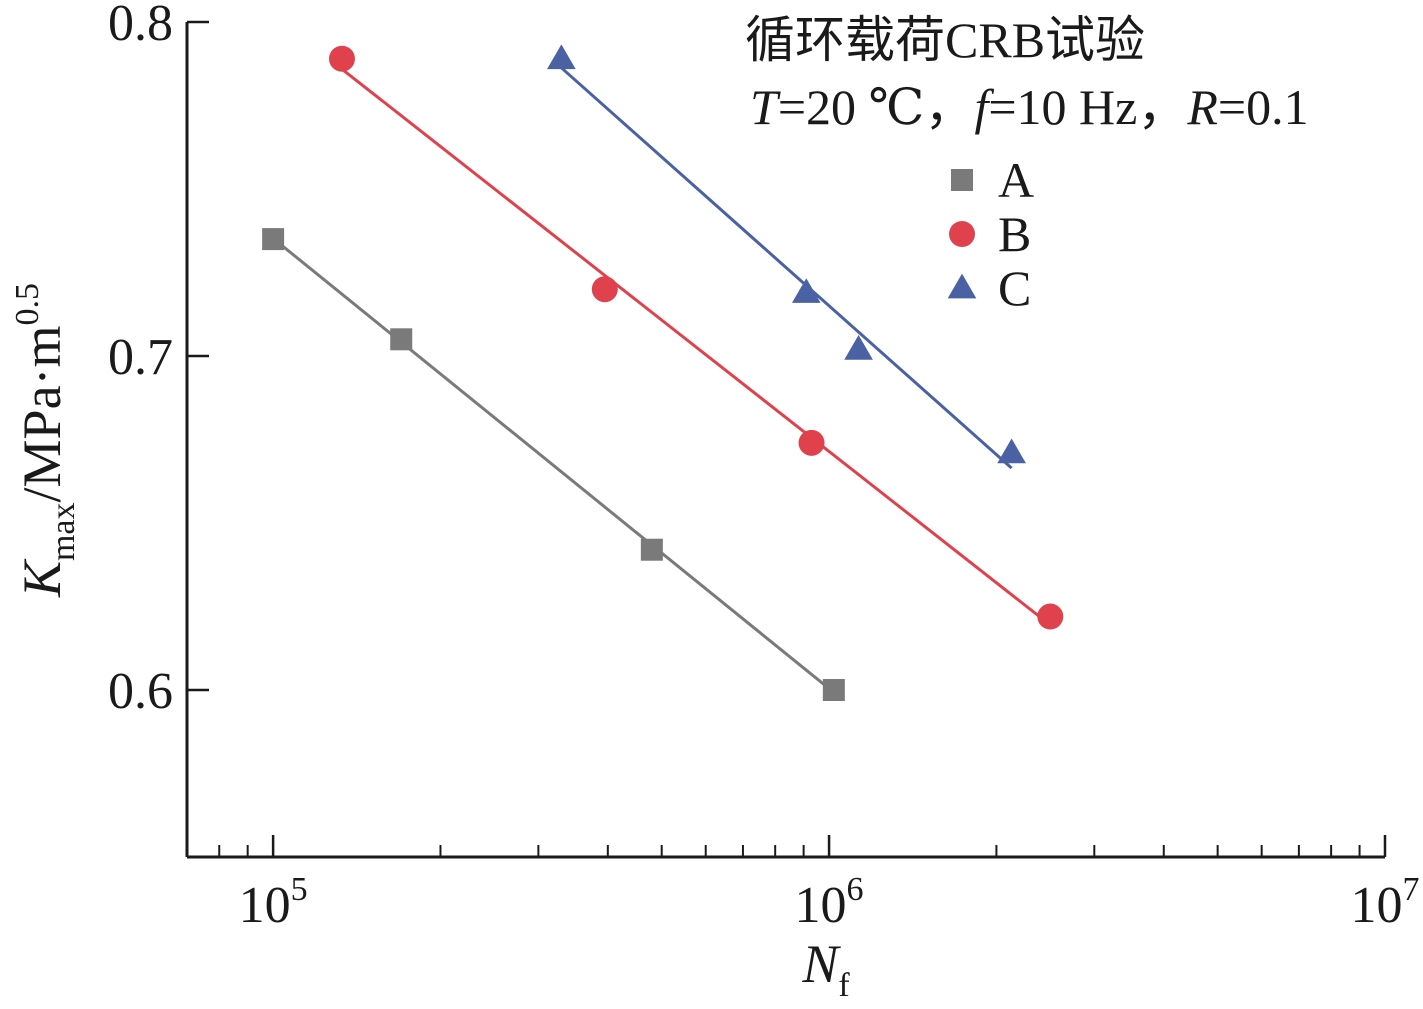  What do you see at coordinates (140, 357) in the screenshot?
I see `y-tick-label: 0.7` at bounding box center [140, 357].